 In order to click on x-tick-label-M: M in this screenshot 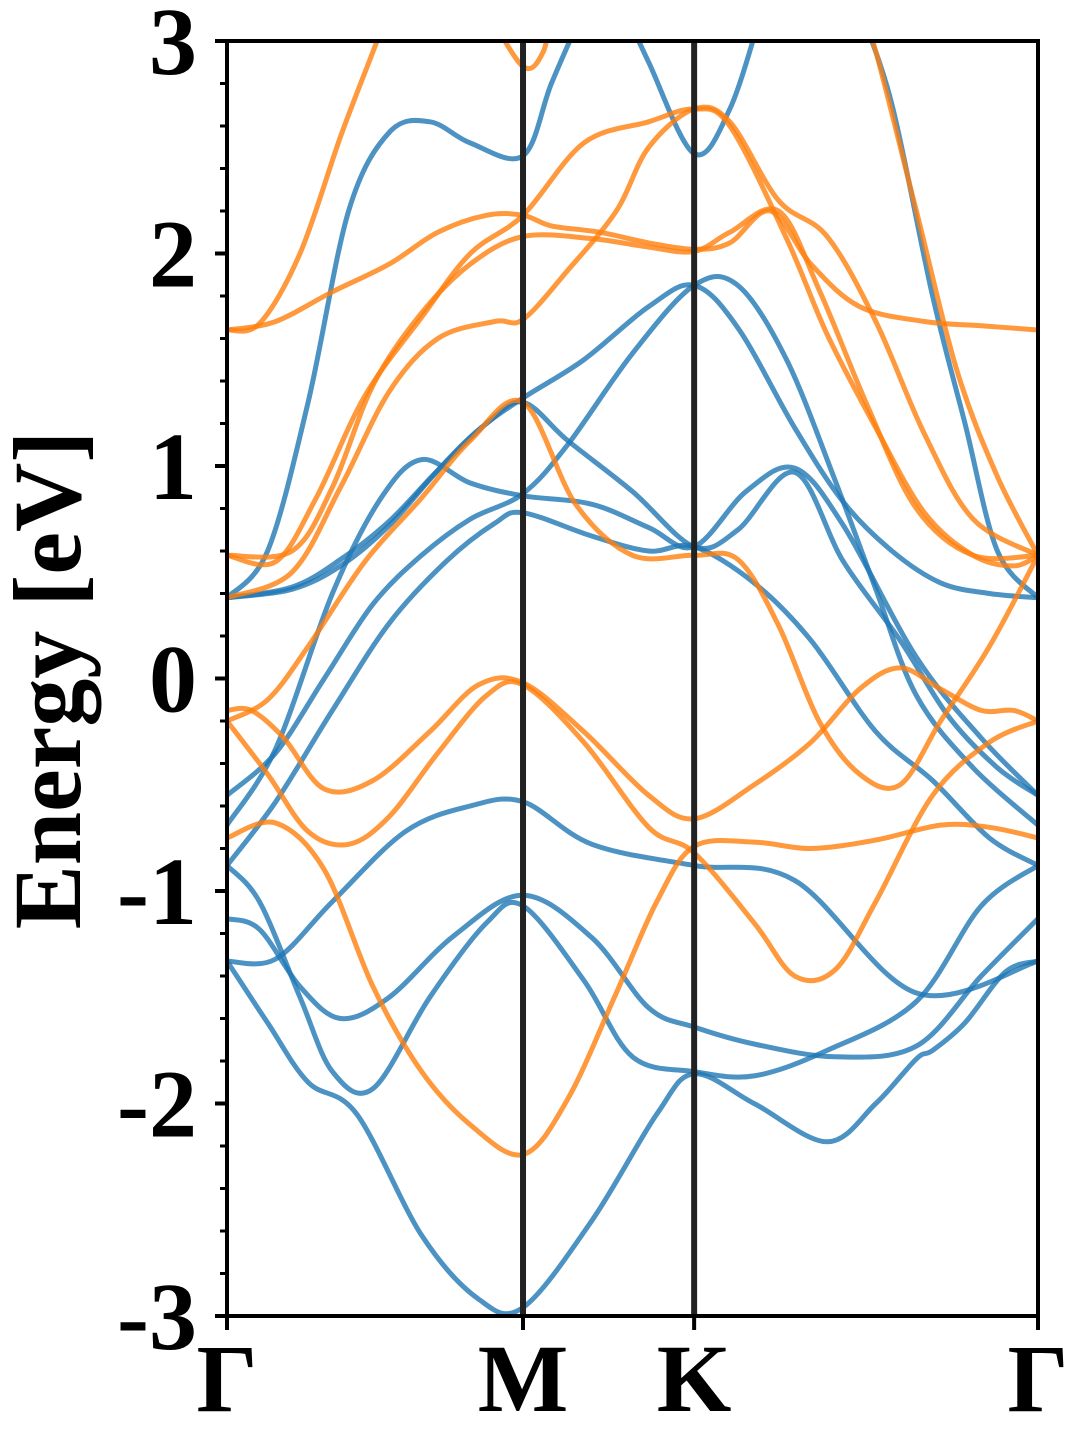, I will do `click(523, 1378)`.